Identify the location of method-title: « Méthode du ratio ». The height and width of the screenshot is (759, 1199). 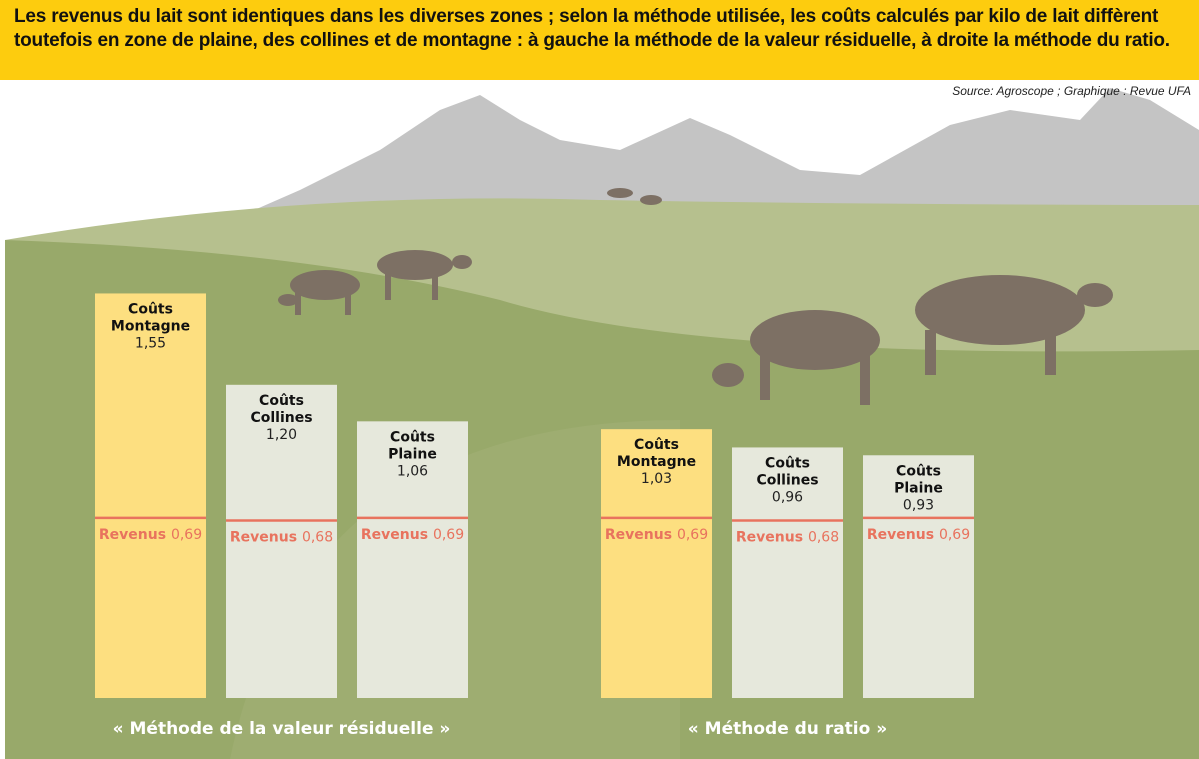
(787, 729).